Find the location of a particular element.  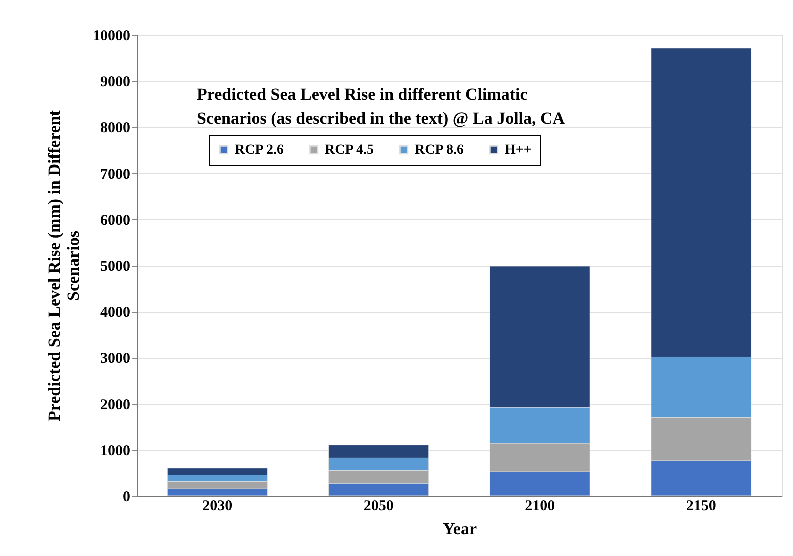

y-tick-label: 1000 is located at coordinates (115, 451).